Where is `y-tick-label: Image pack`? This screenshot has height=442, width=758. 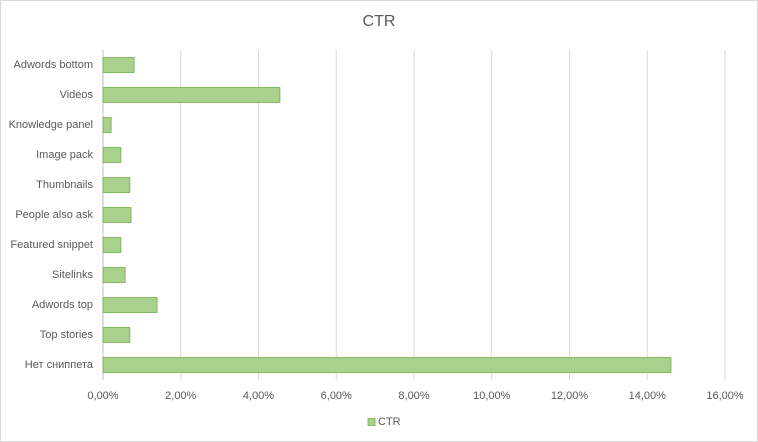 y-tick-label: Image pack is located at coordinates (64, 155).